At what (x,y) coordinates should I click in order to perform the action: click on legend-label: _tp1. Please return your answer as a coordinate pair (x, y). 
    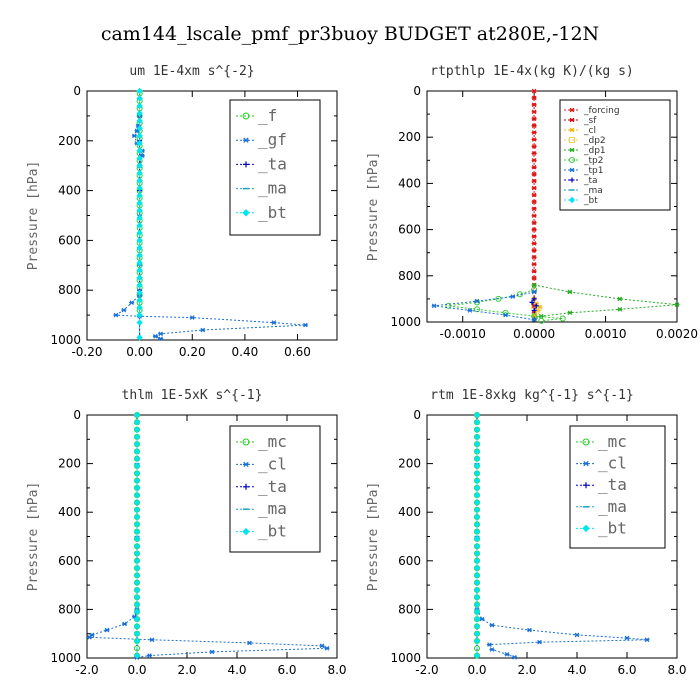
    Looking at the image, I should click on (593, 171).